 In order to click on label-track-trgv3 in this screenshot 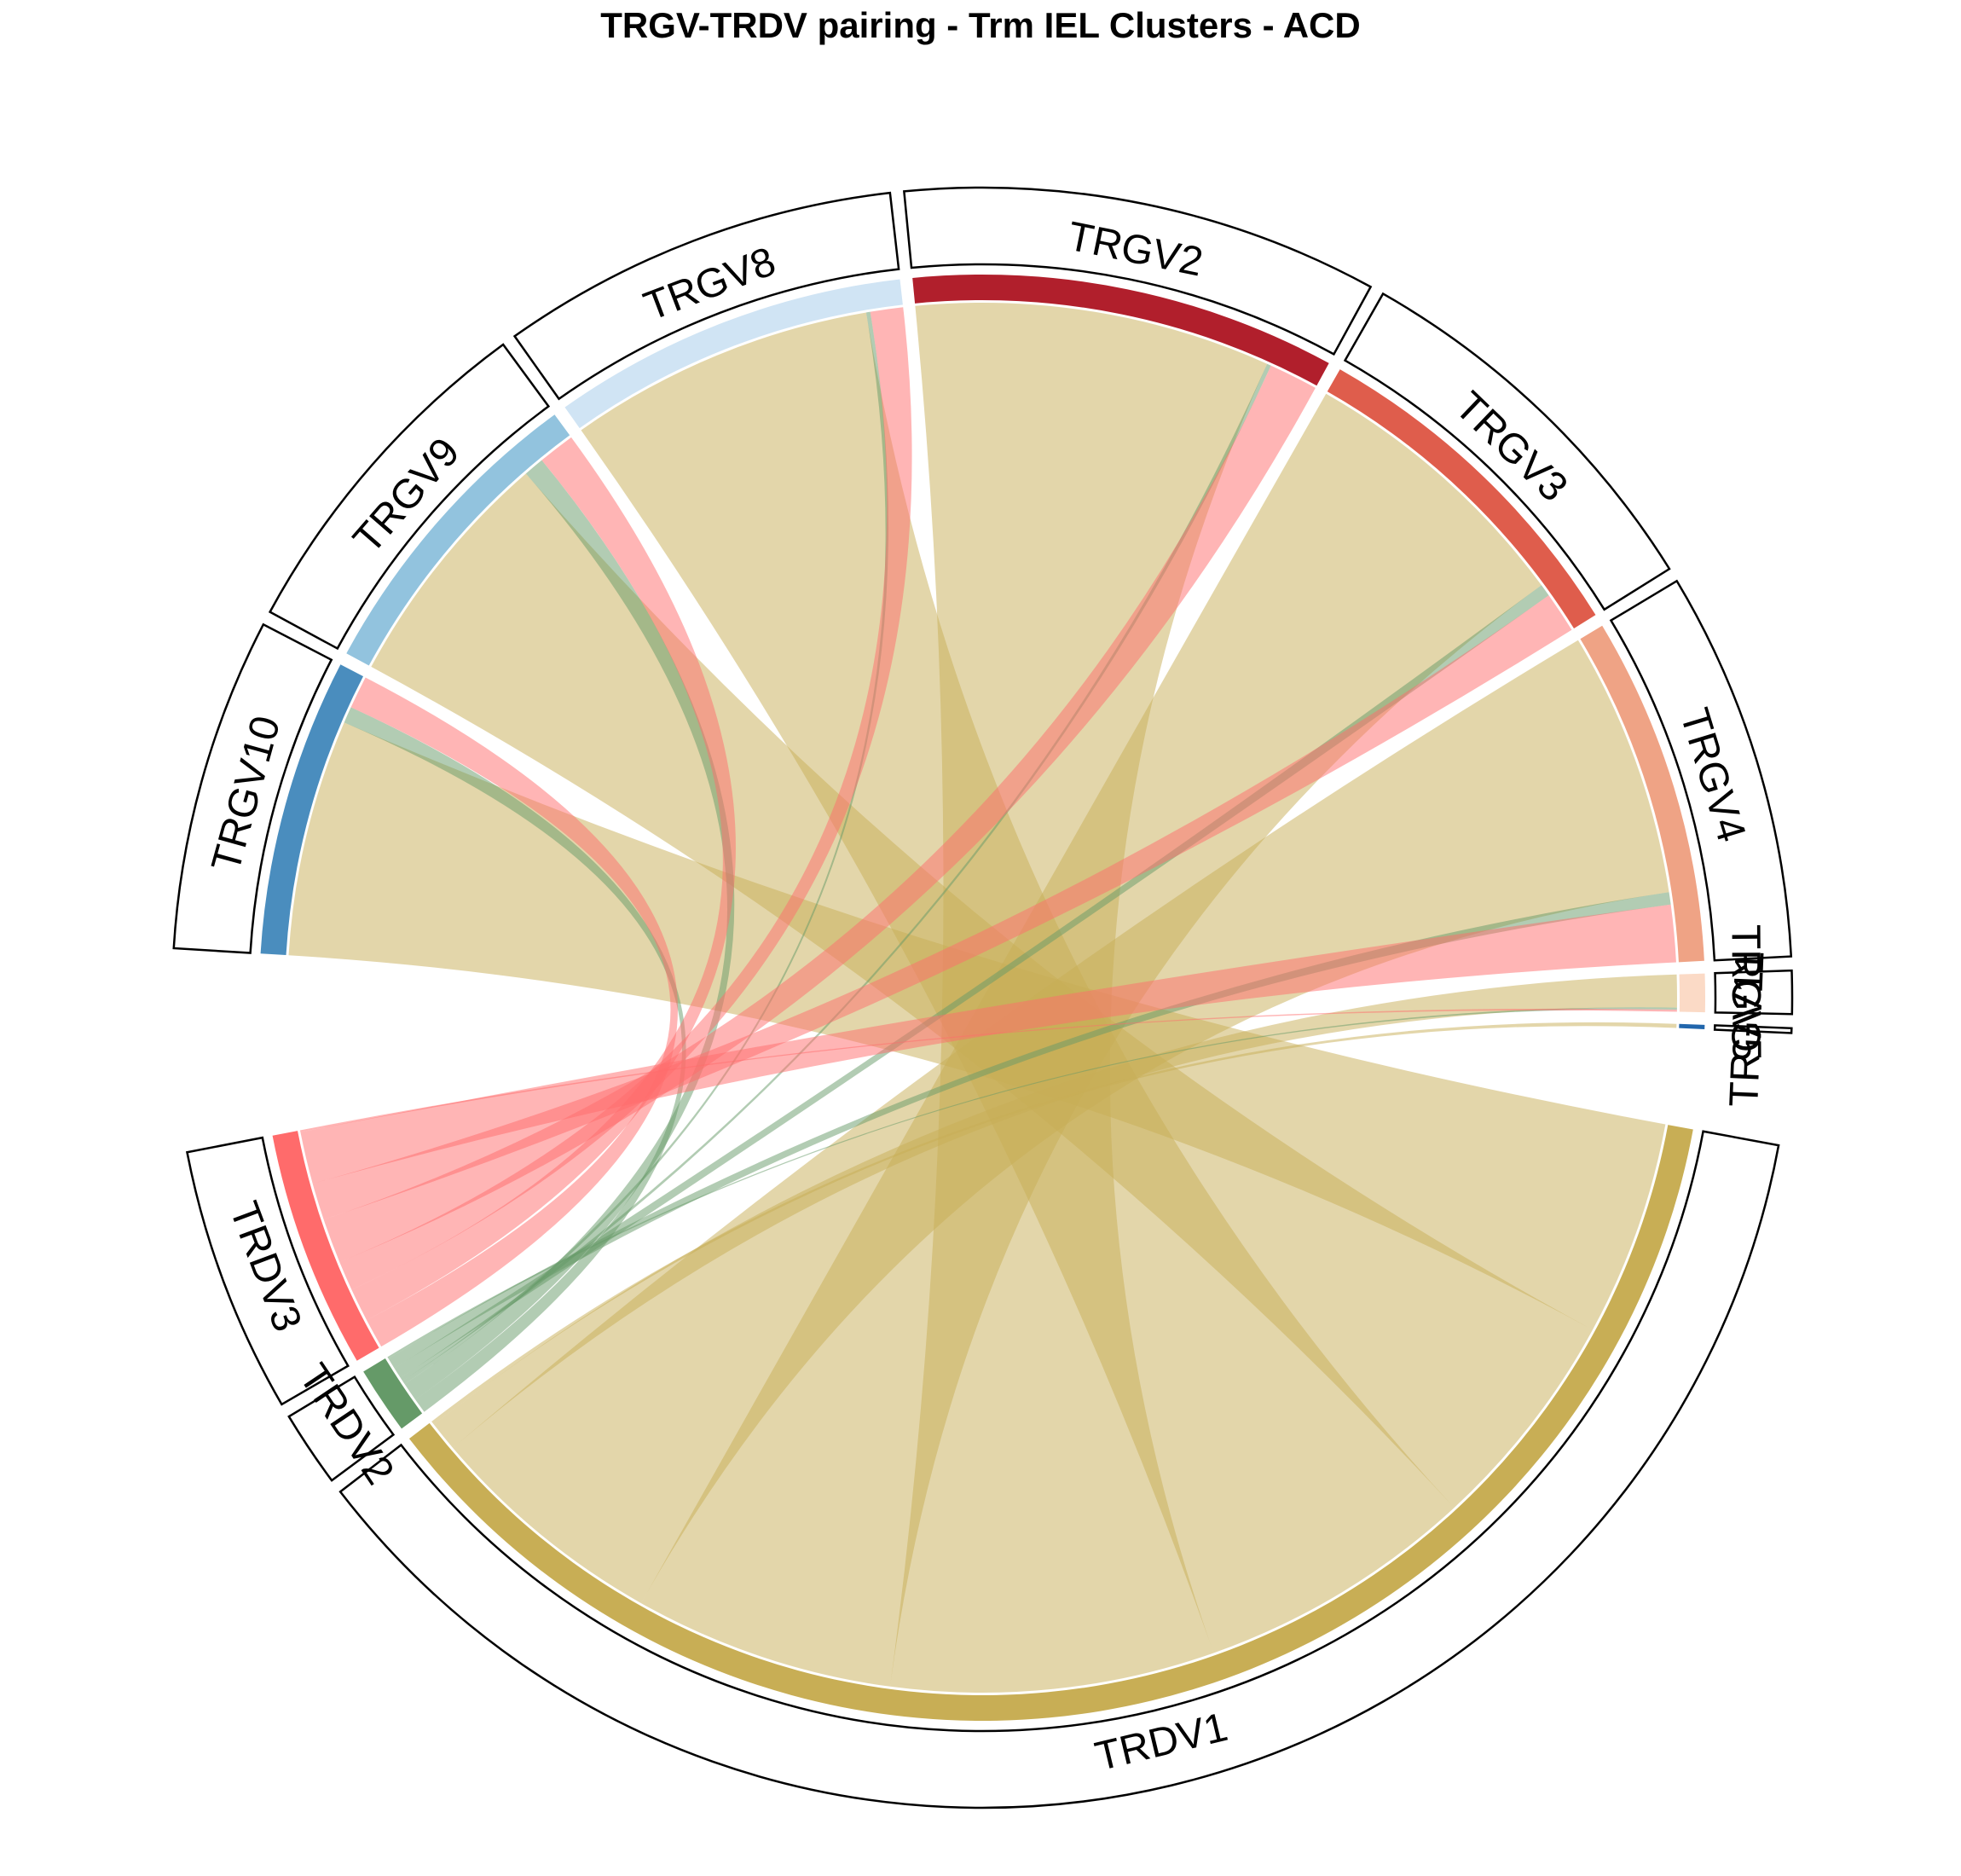, I will do `click(1507, 452)`.